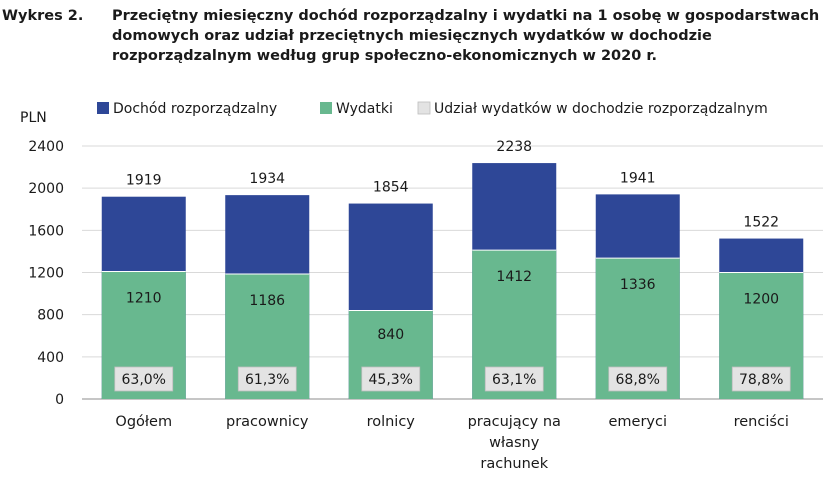 The height and width of the screenshot is (485, 838). What do you see at coordinates (43, 16) in the screenshot?
I see `chart-number: Wykres 2.` at bounding box center [43, 16].